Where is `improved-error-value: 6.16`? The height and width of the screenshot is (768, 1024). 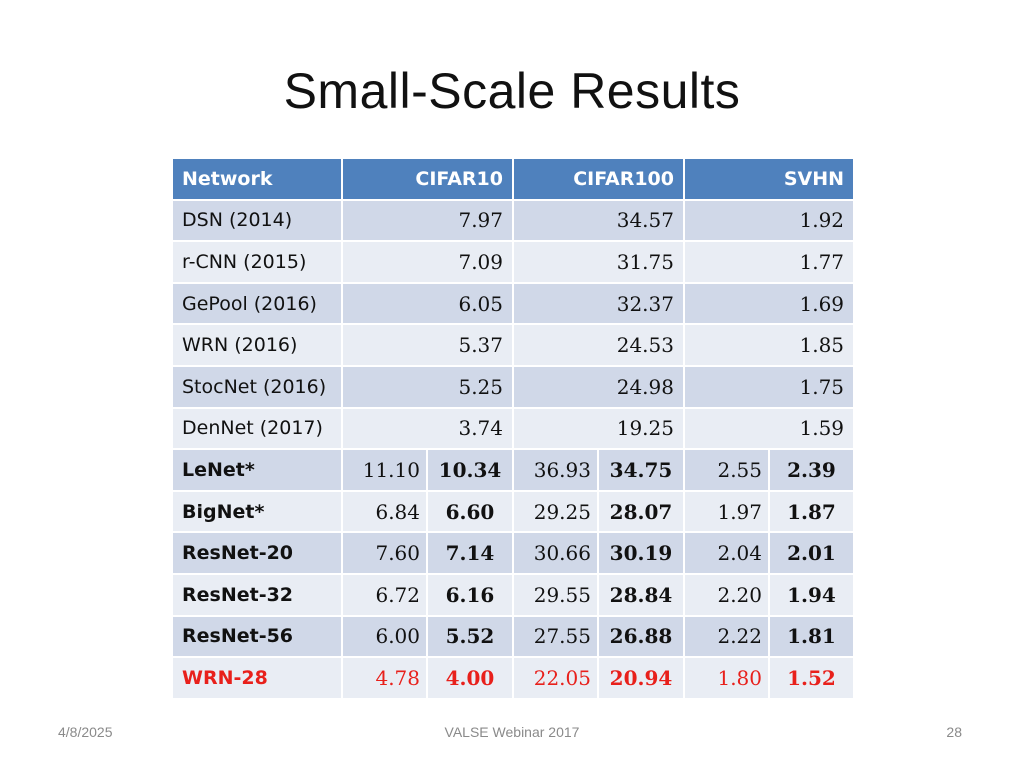 improved-error-value: 6.16 is located at coordinates (470, 594).